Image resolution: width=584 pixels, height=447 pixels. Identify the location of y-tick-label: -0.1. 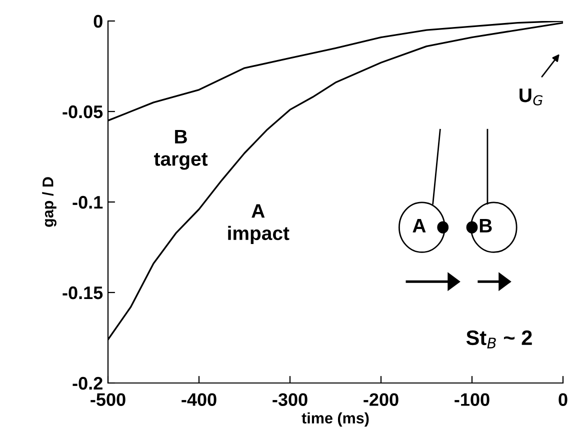
(87, 202).